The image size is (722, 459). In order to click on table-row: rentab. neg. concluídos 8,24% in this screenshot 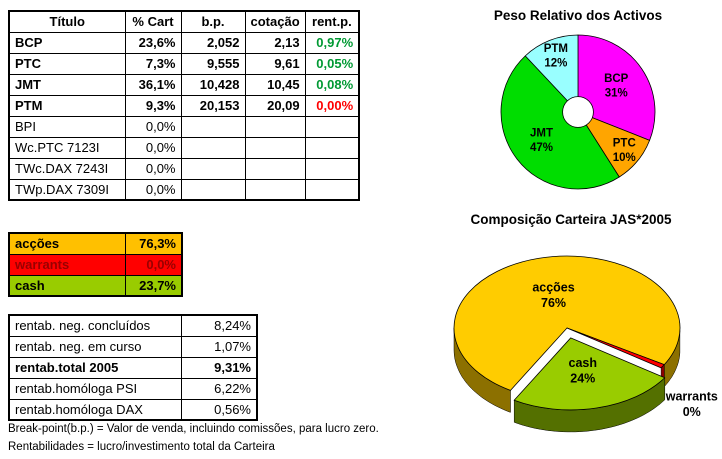, I will do `click(133, 325)`.